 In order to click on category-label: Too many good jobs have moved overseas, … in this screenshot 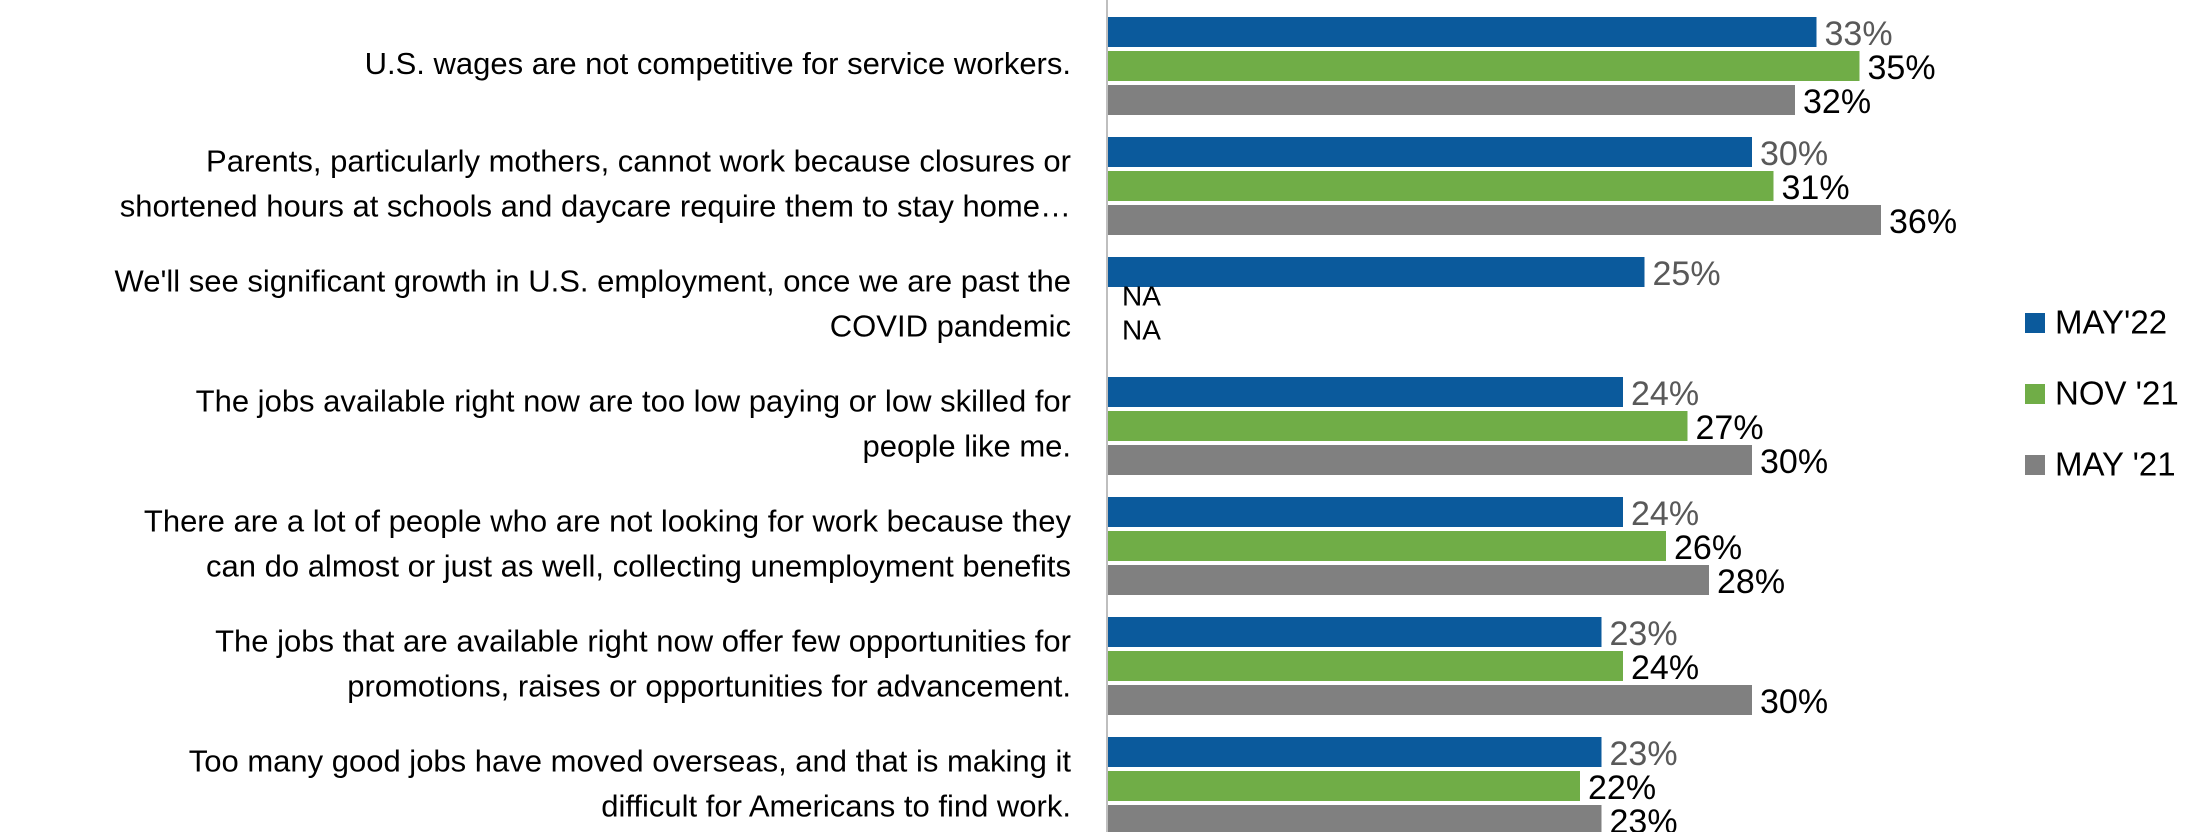, I will do `click(630, 761)`.